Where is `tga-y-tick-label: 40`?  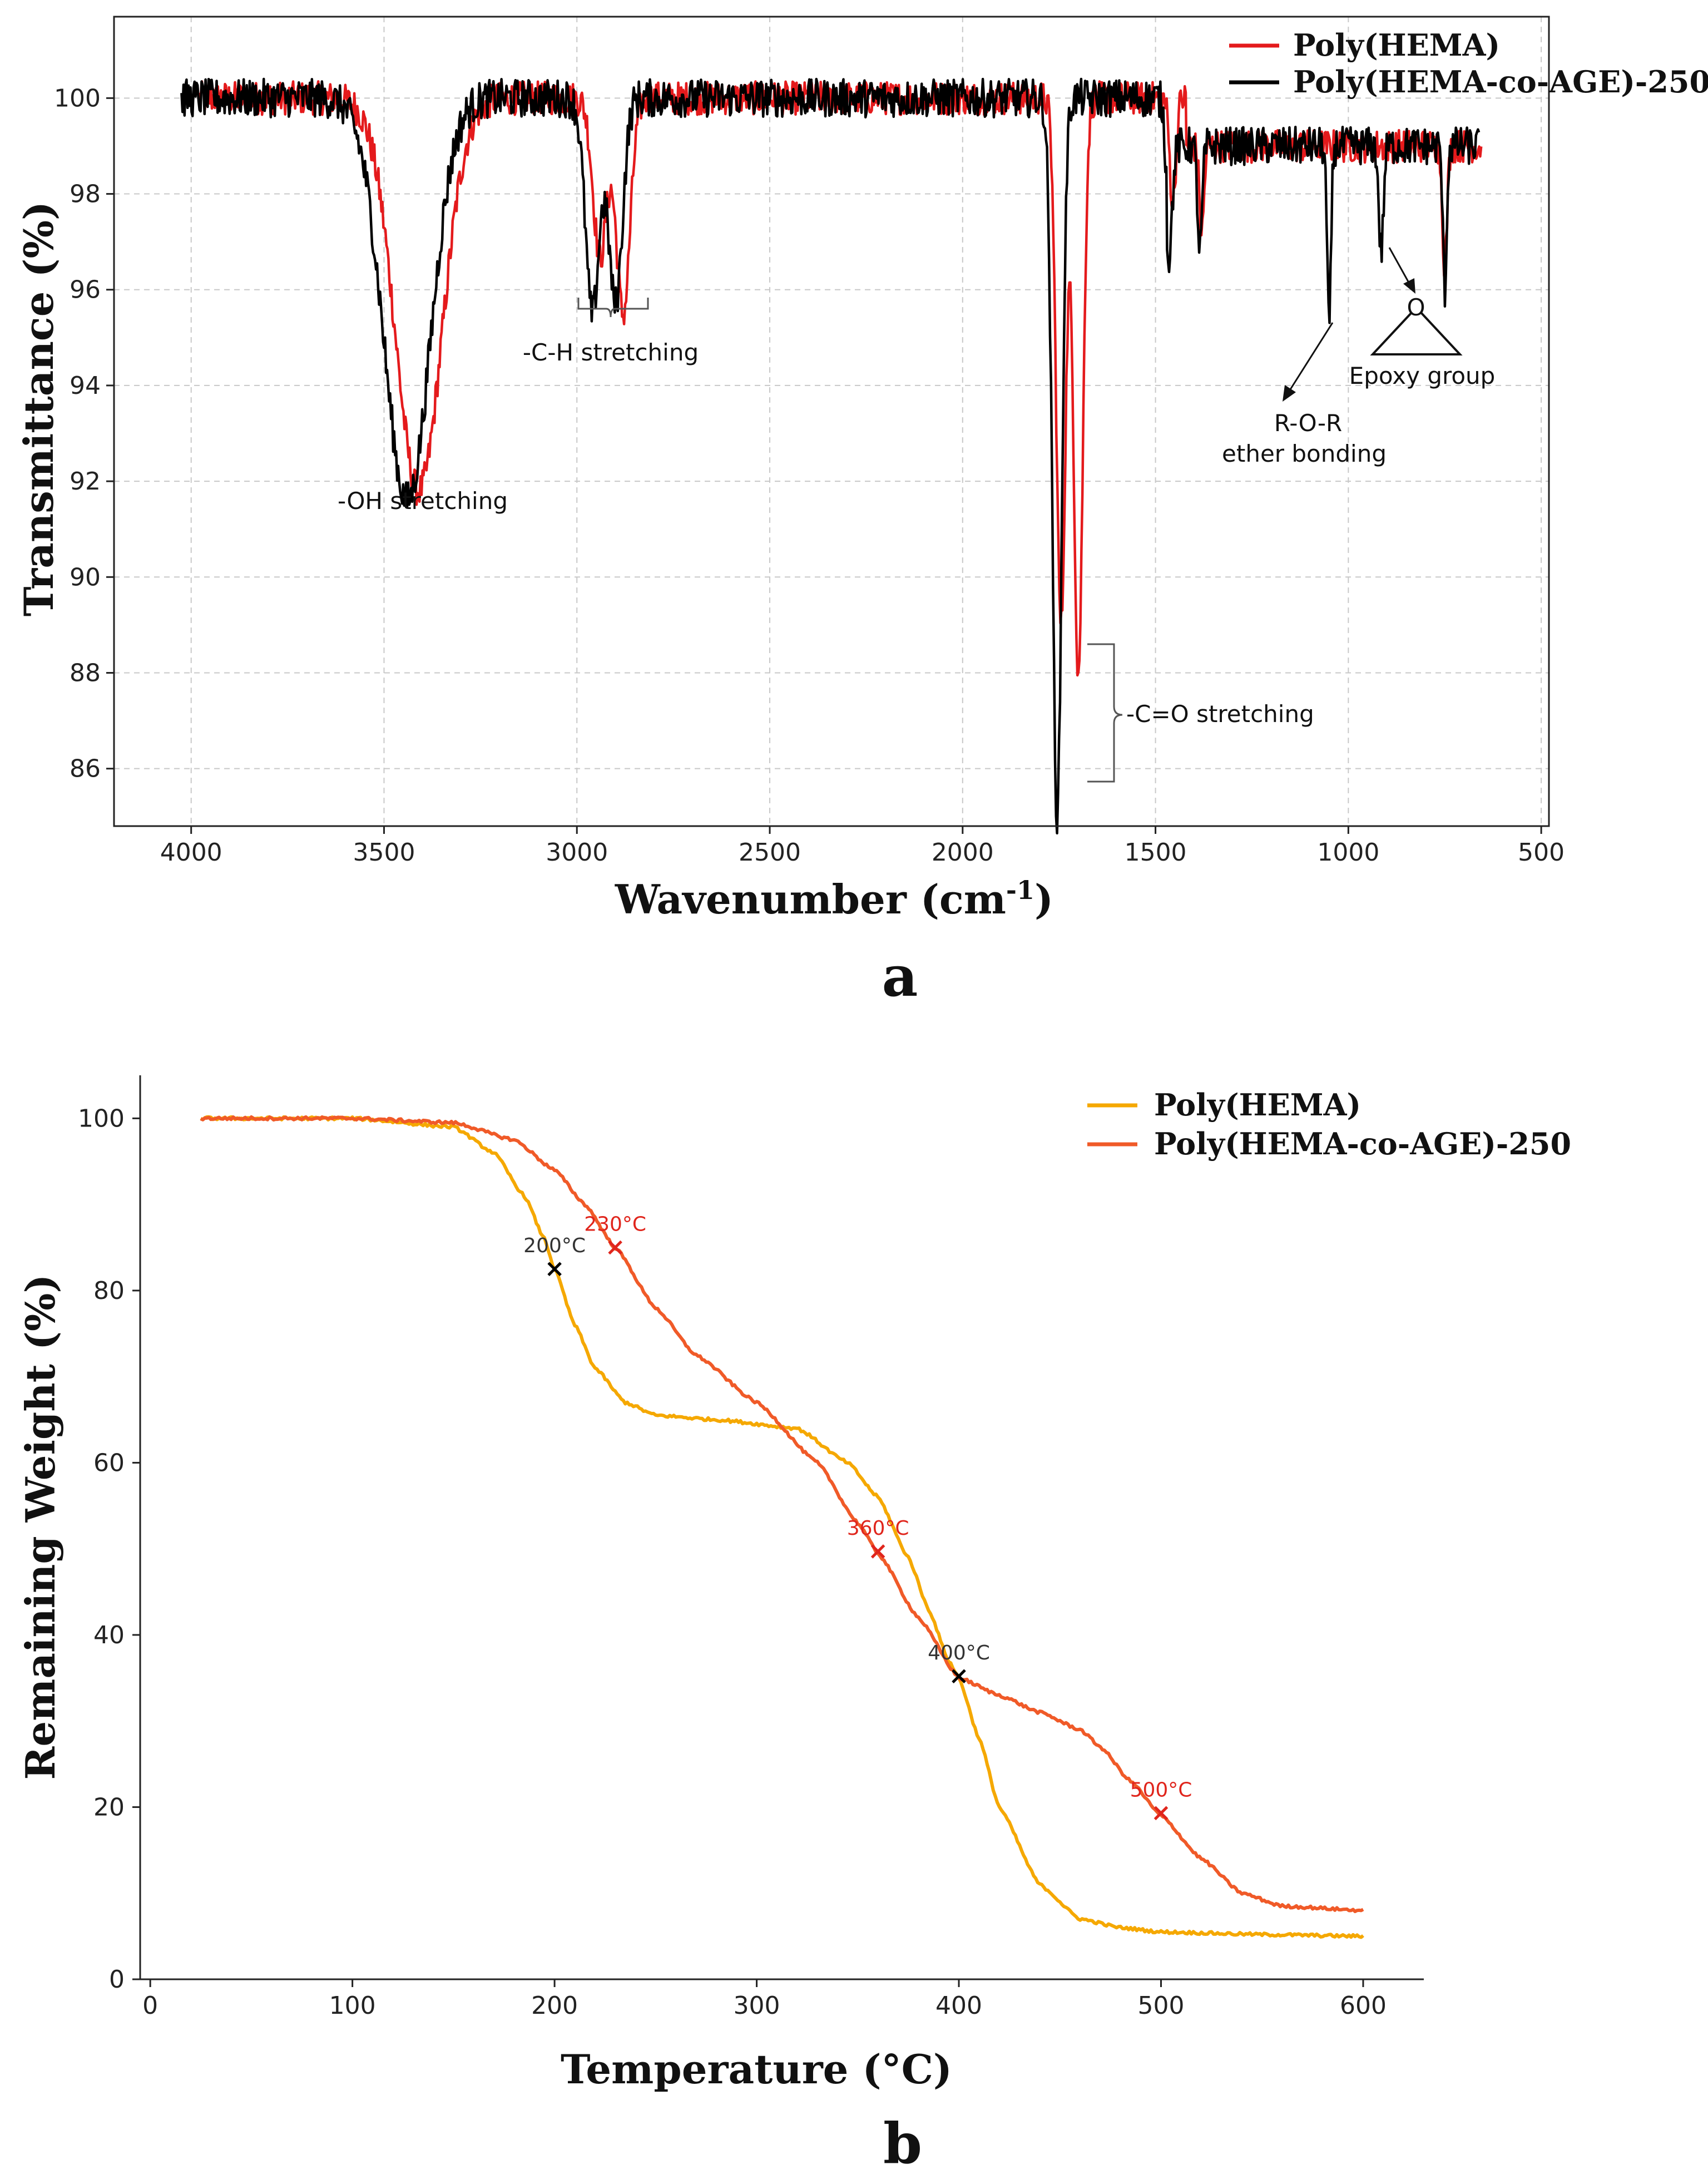
tga-y-tick-label: 40 is located at coordinates (109, 1635).